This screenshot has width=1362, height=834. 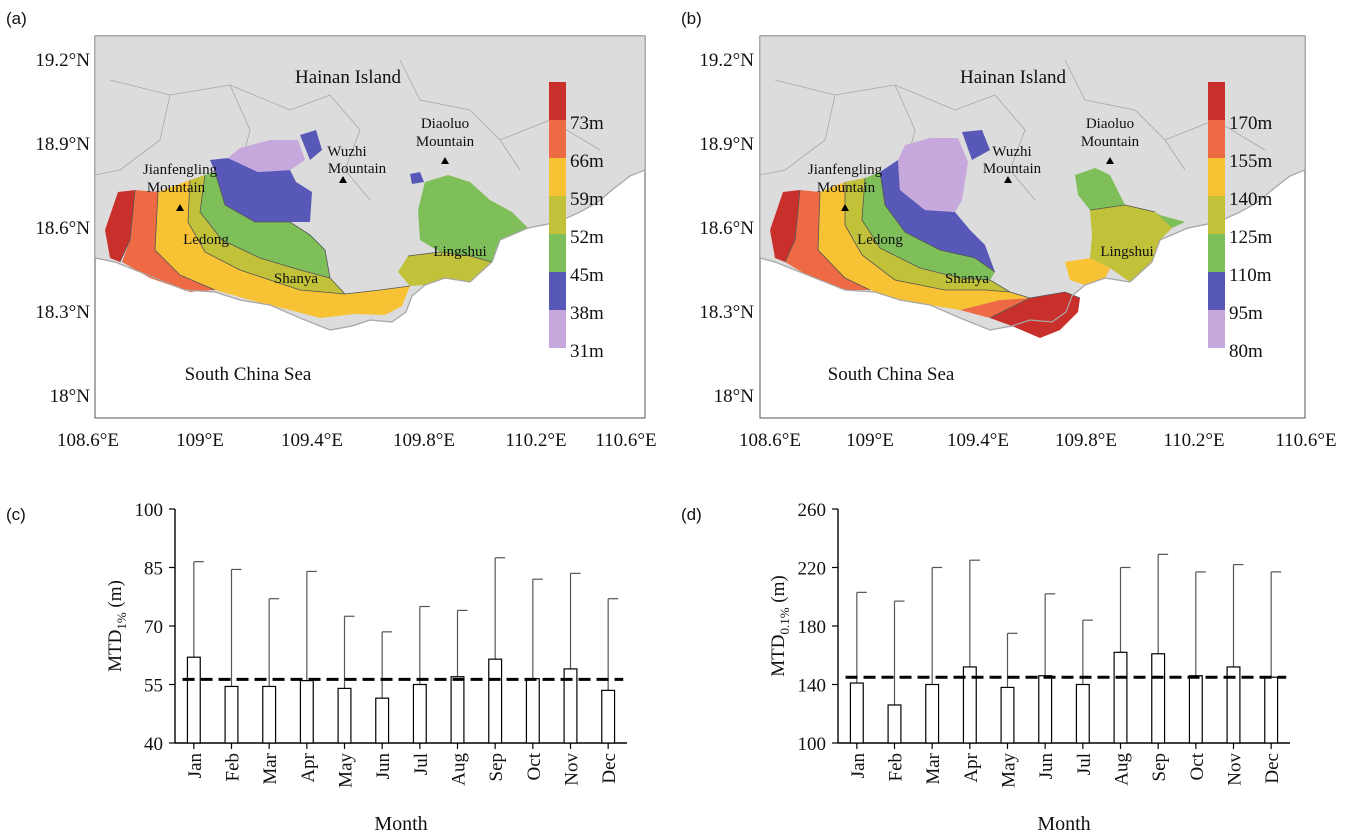 I want to click on zone-31-a, so click(x=266, y=156).